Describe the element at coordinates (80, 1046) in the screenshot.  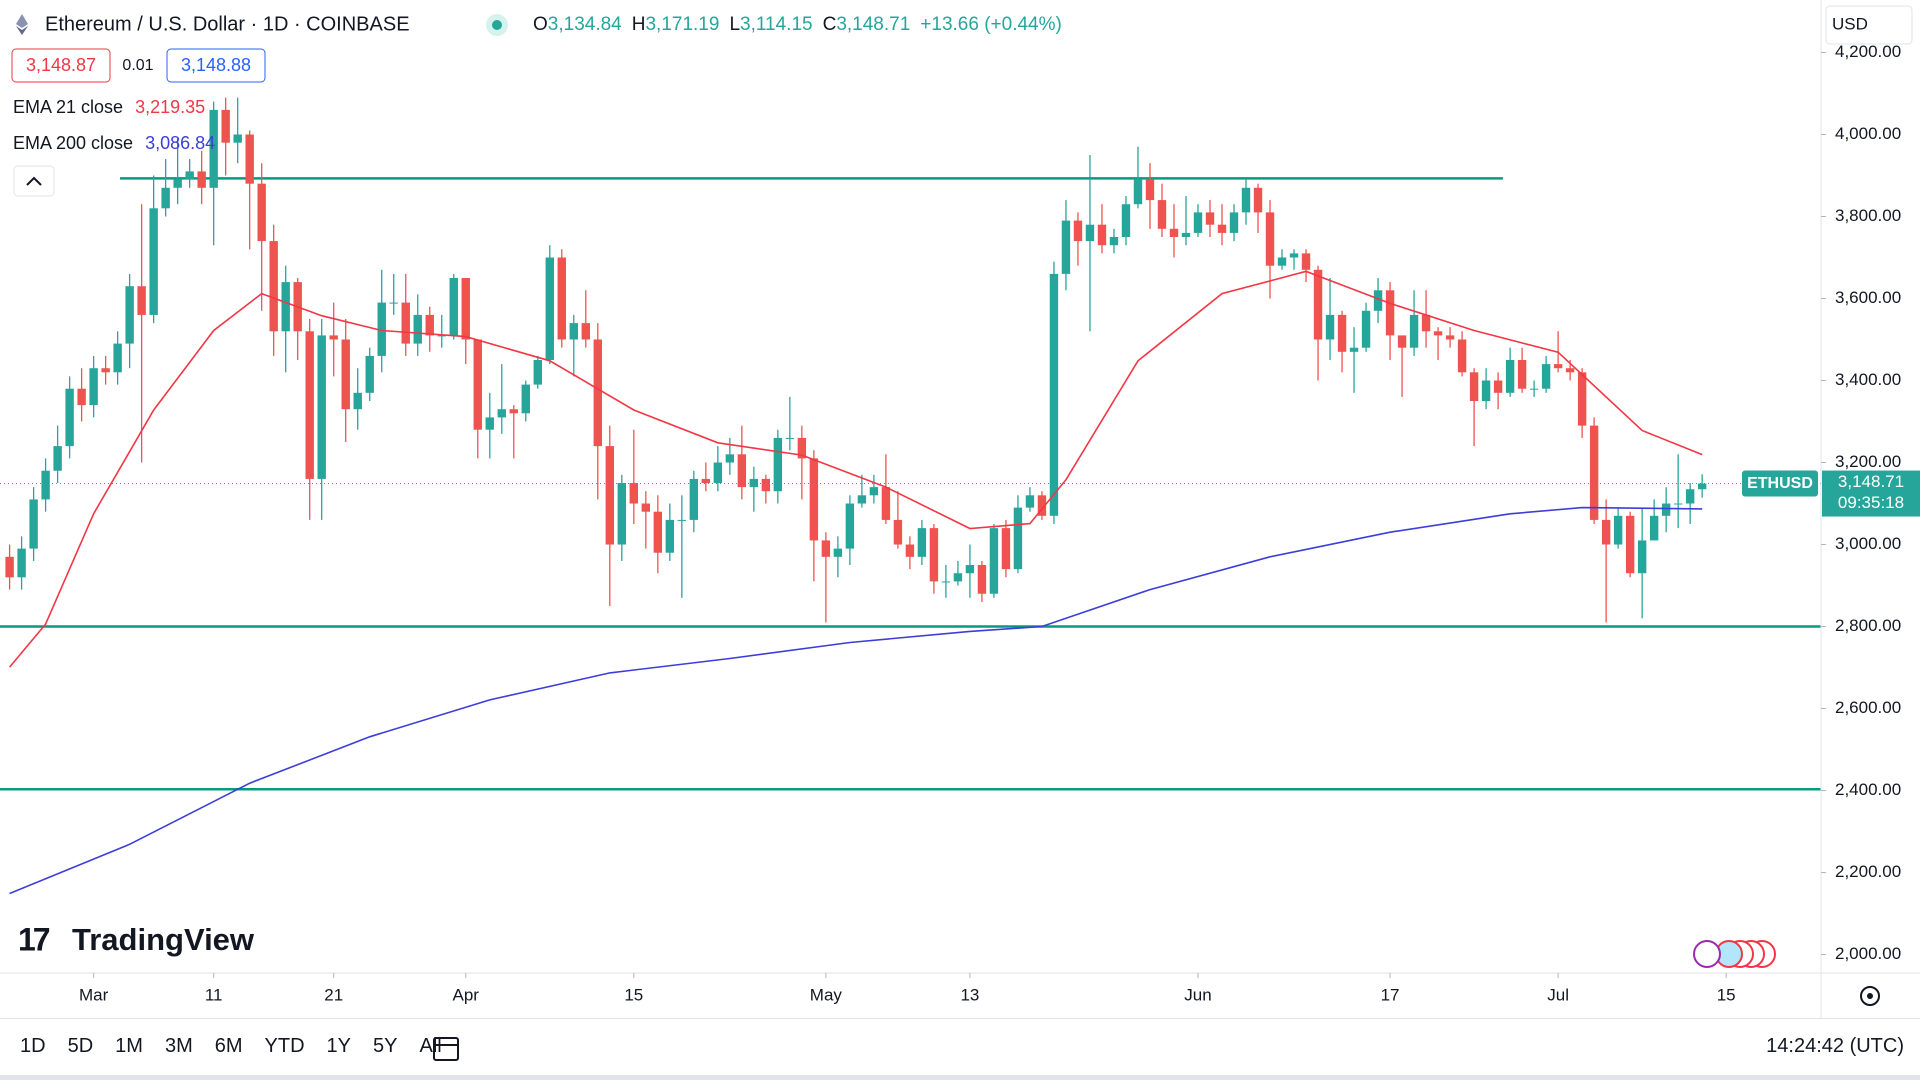
I see `timeframe-button: 5D` at that location.